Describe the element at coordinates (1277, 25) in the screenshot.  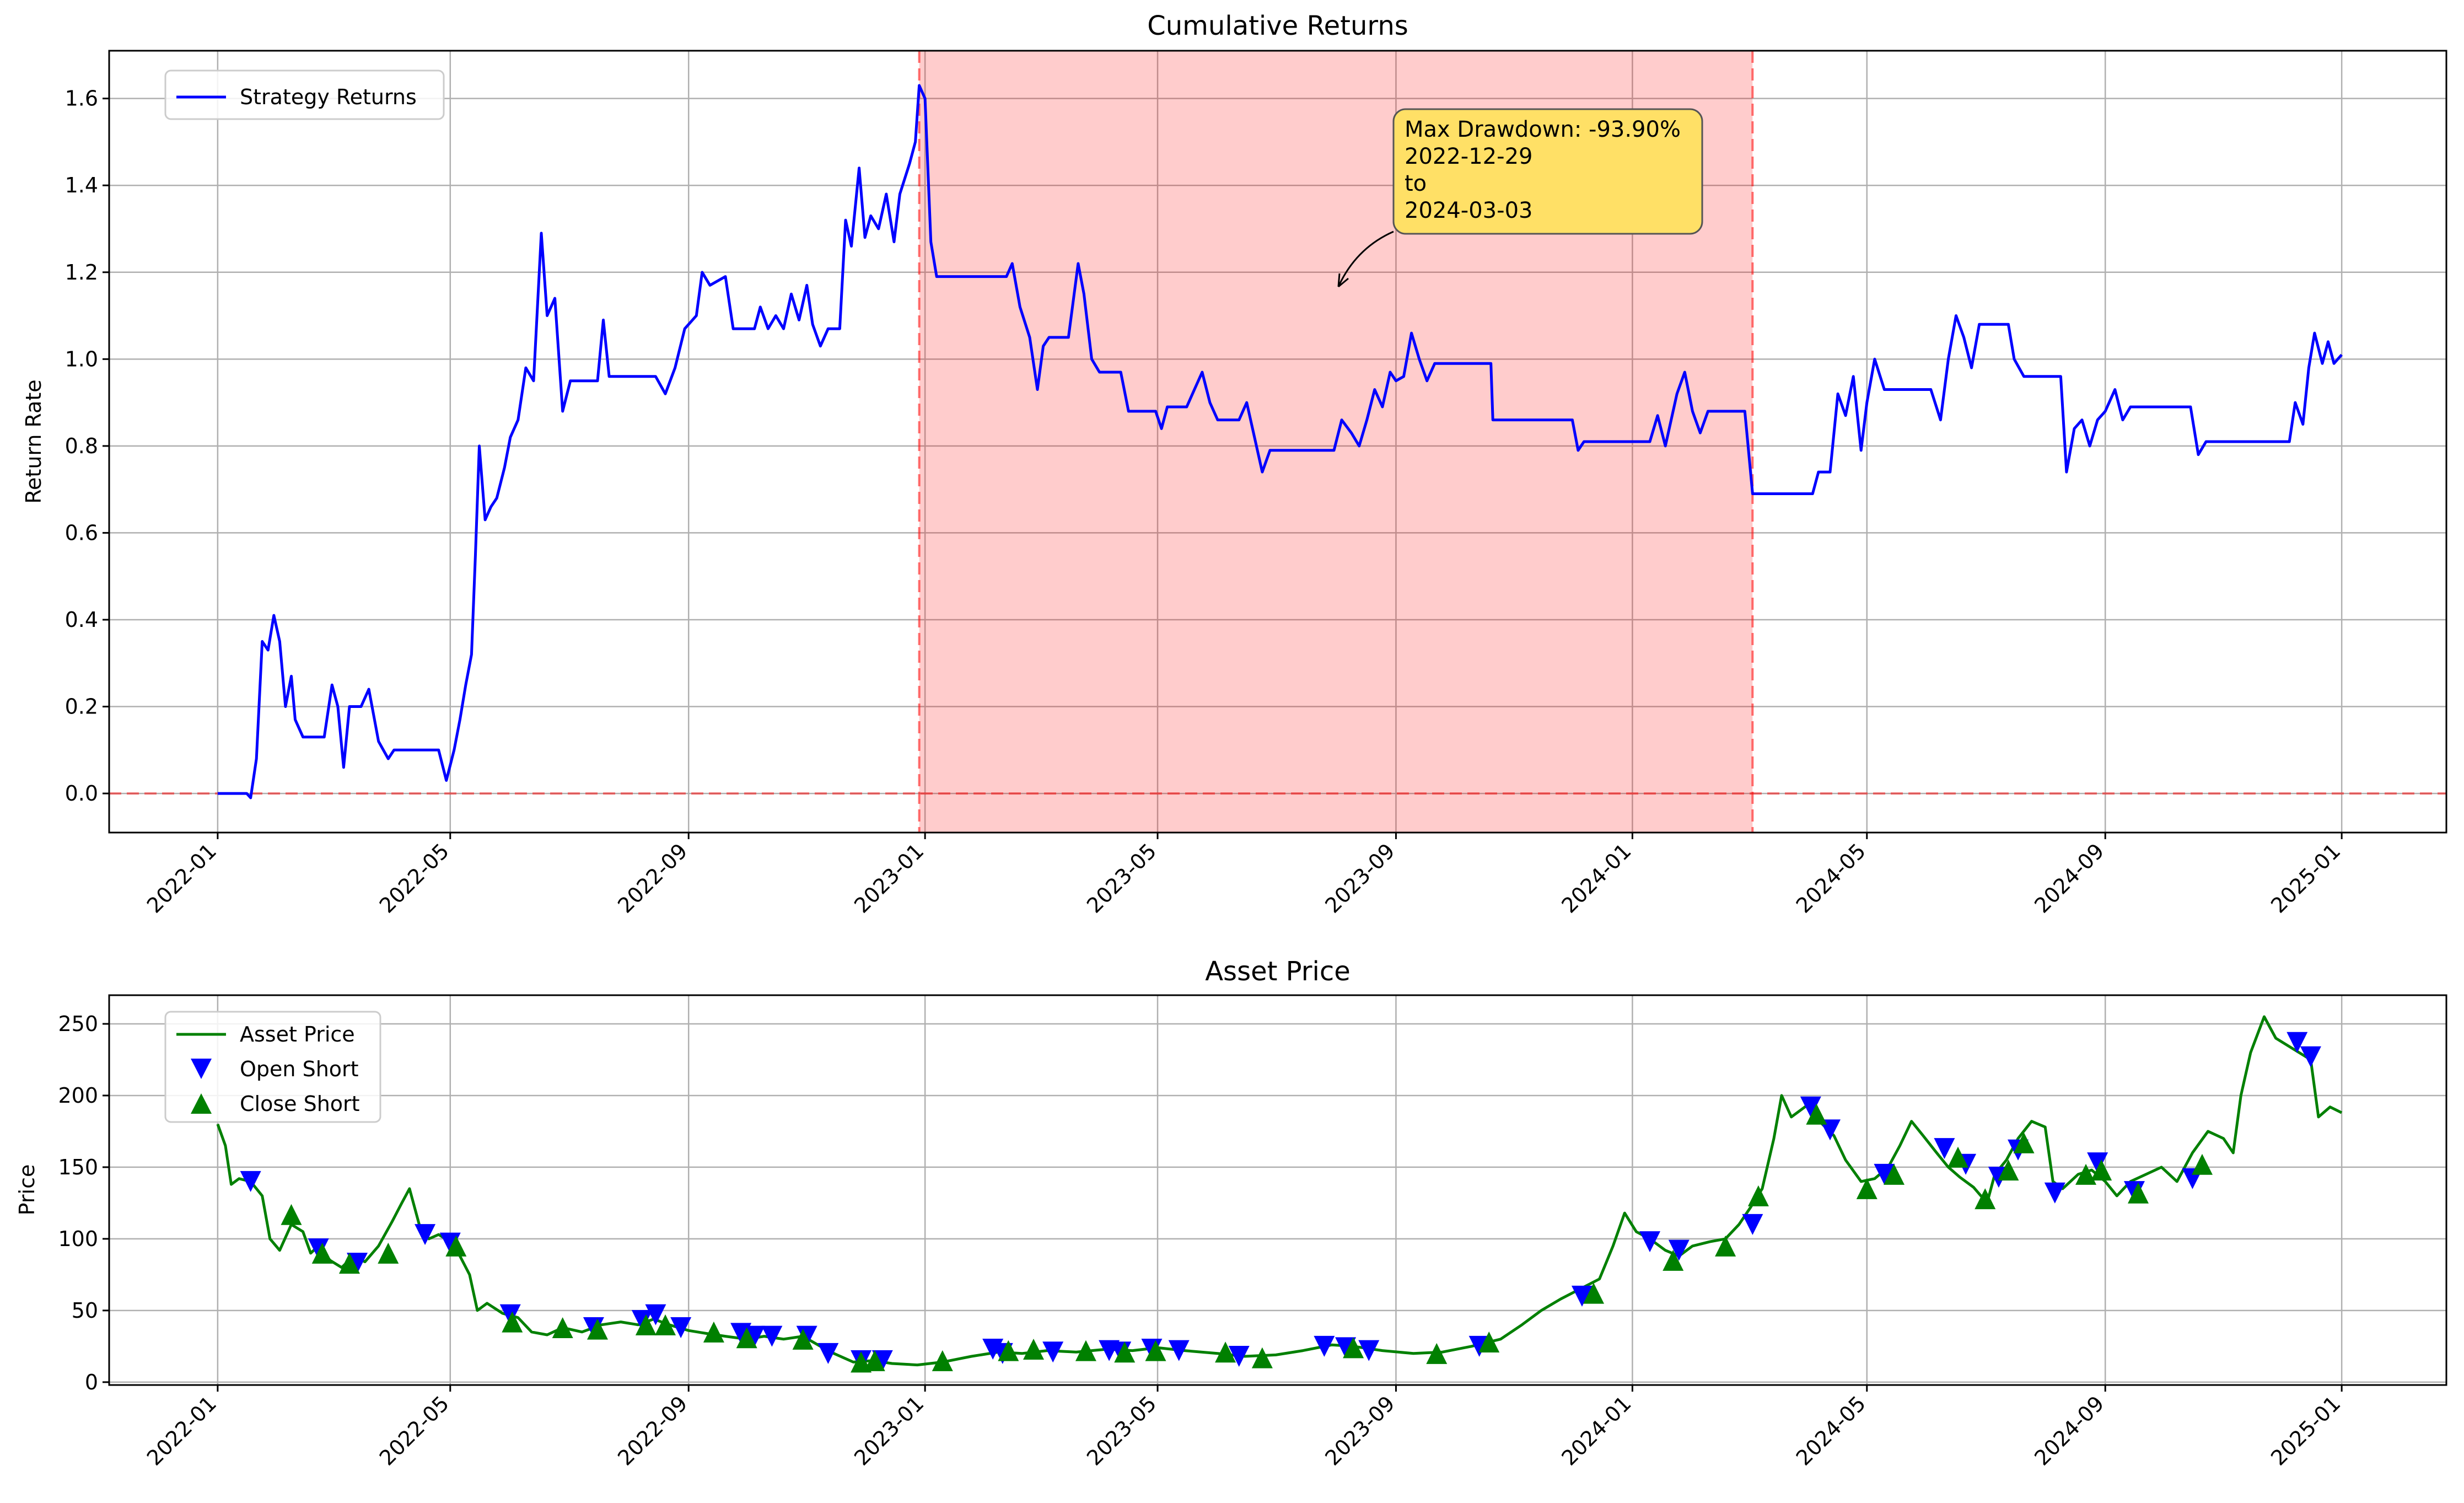
I see `chart-title: Cumulative Returns` at that location.